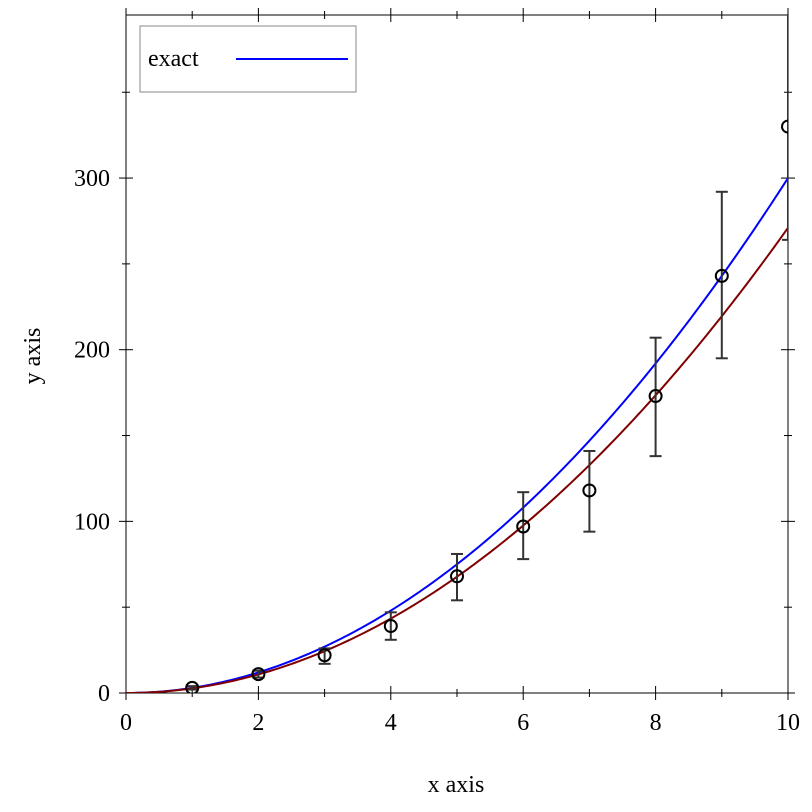 The height and width of the screenshot is (812, 812). What do you see at coordinates (788, 723) in the screenshot?
I see `x-tick-label: 10` at bounding box center [788, 723].